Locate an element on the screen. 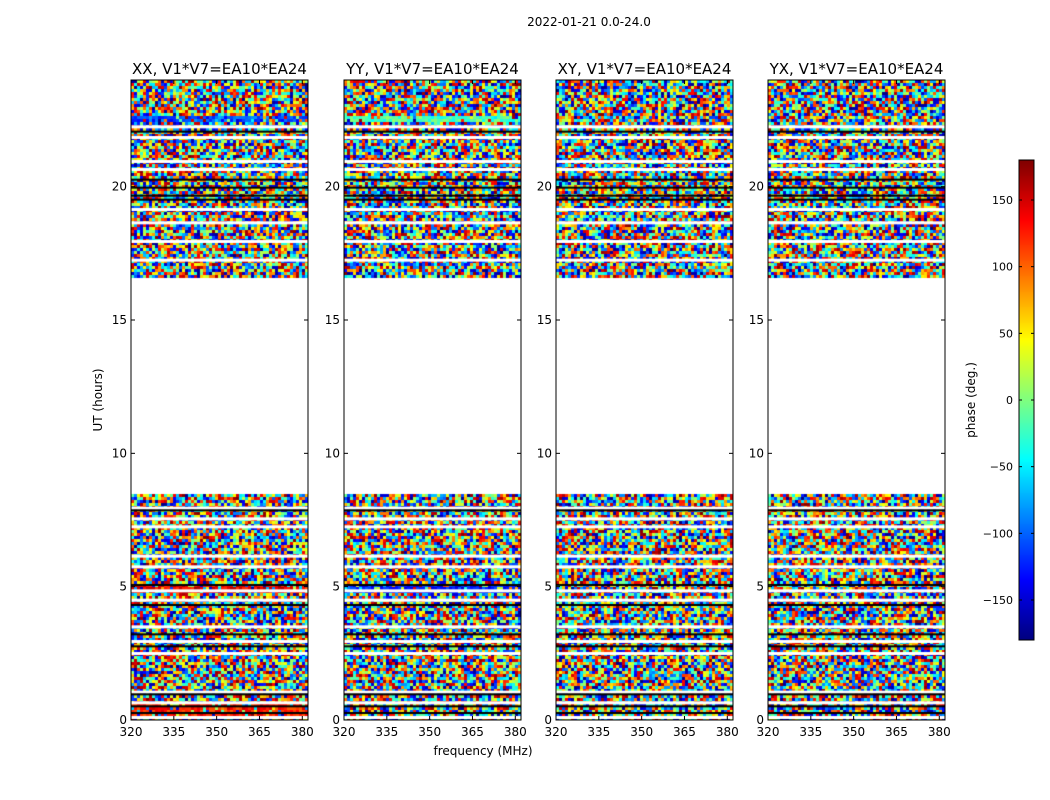 This screenshot has height=800, width=1050. panel-0-xtick-label-2: 350 is located at coordinates (216, 732).